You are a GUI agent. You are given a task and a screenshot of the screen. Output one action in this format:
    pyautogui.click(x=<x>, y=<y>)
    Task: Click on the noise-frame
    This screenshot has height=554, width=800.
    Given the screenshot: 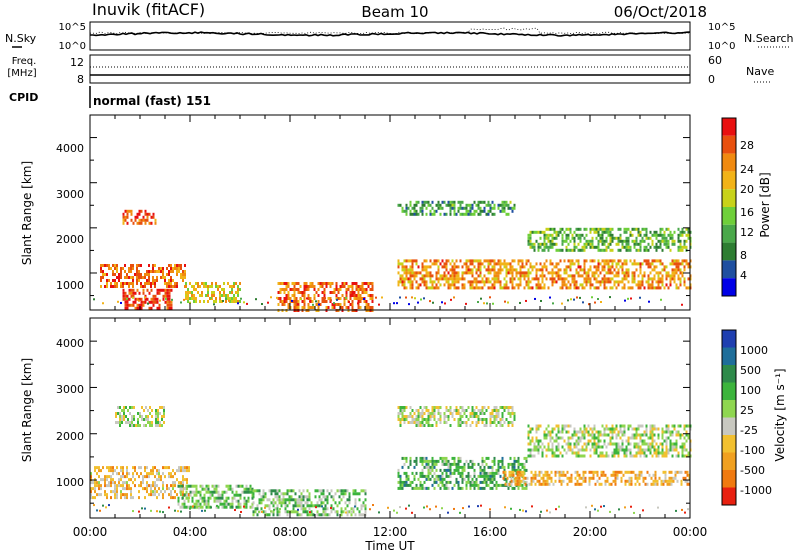 What is the action you would take?
    pyautogui.click(x=390, y=36)
    